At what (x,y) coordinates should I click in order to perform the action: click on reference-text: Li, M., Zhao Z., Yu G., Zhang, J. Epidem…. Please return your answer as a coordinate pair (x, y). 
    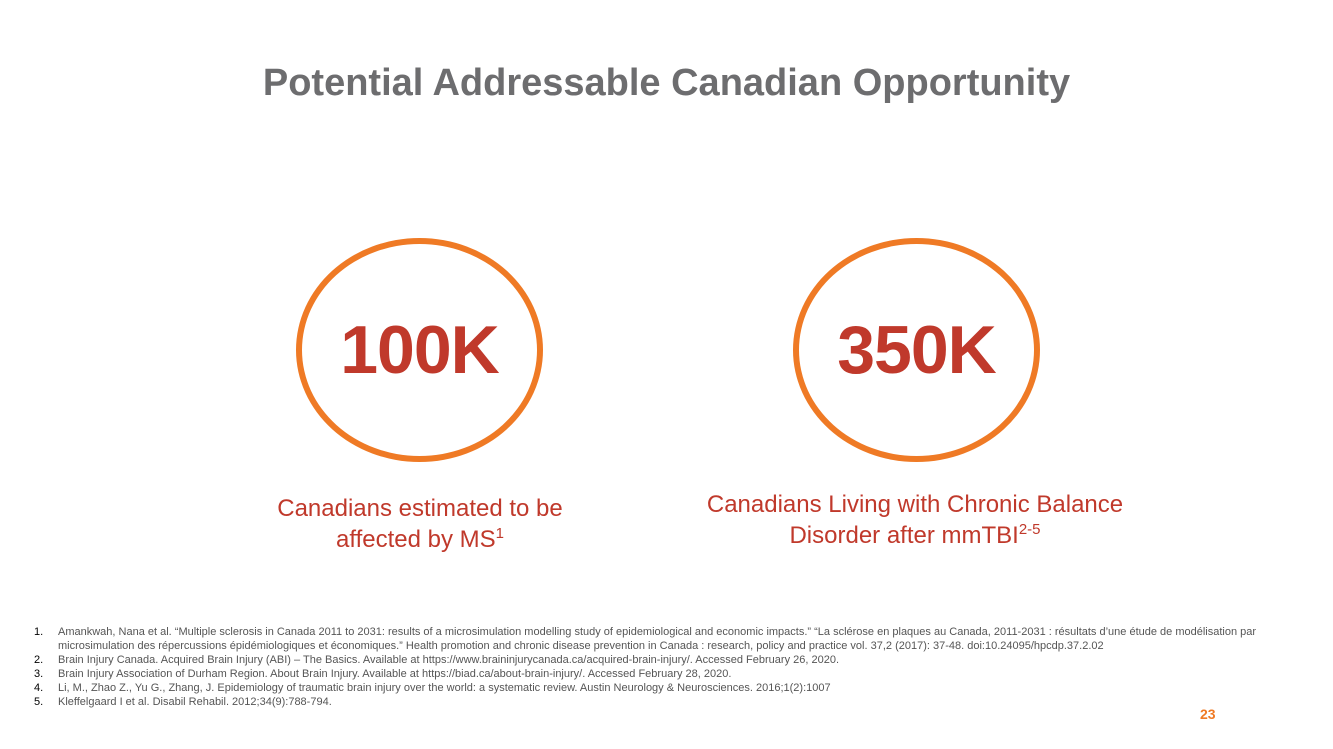
    Looking at the image, I should click on (444, 688).